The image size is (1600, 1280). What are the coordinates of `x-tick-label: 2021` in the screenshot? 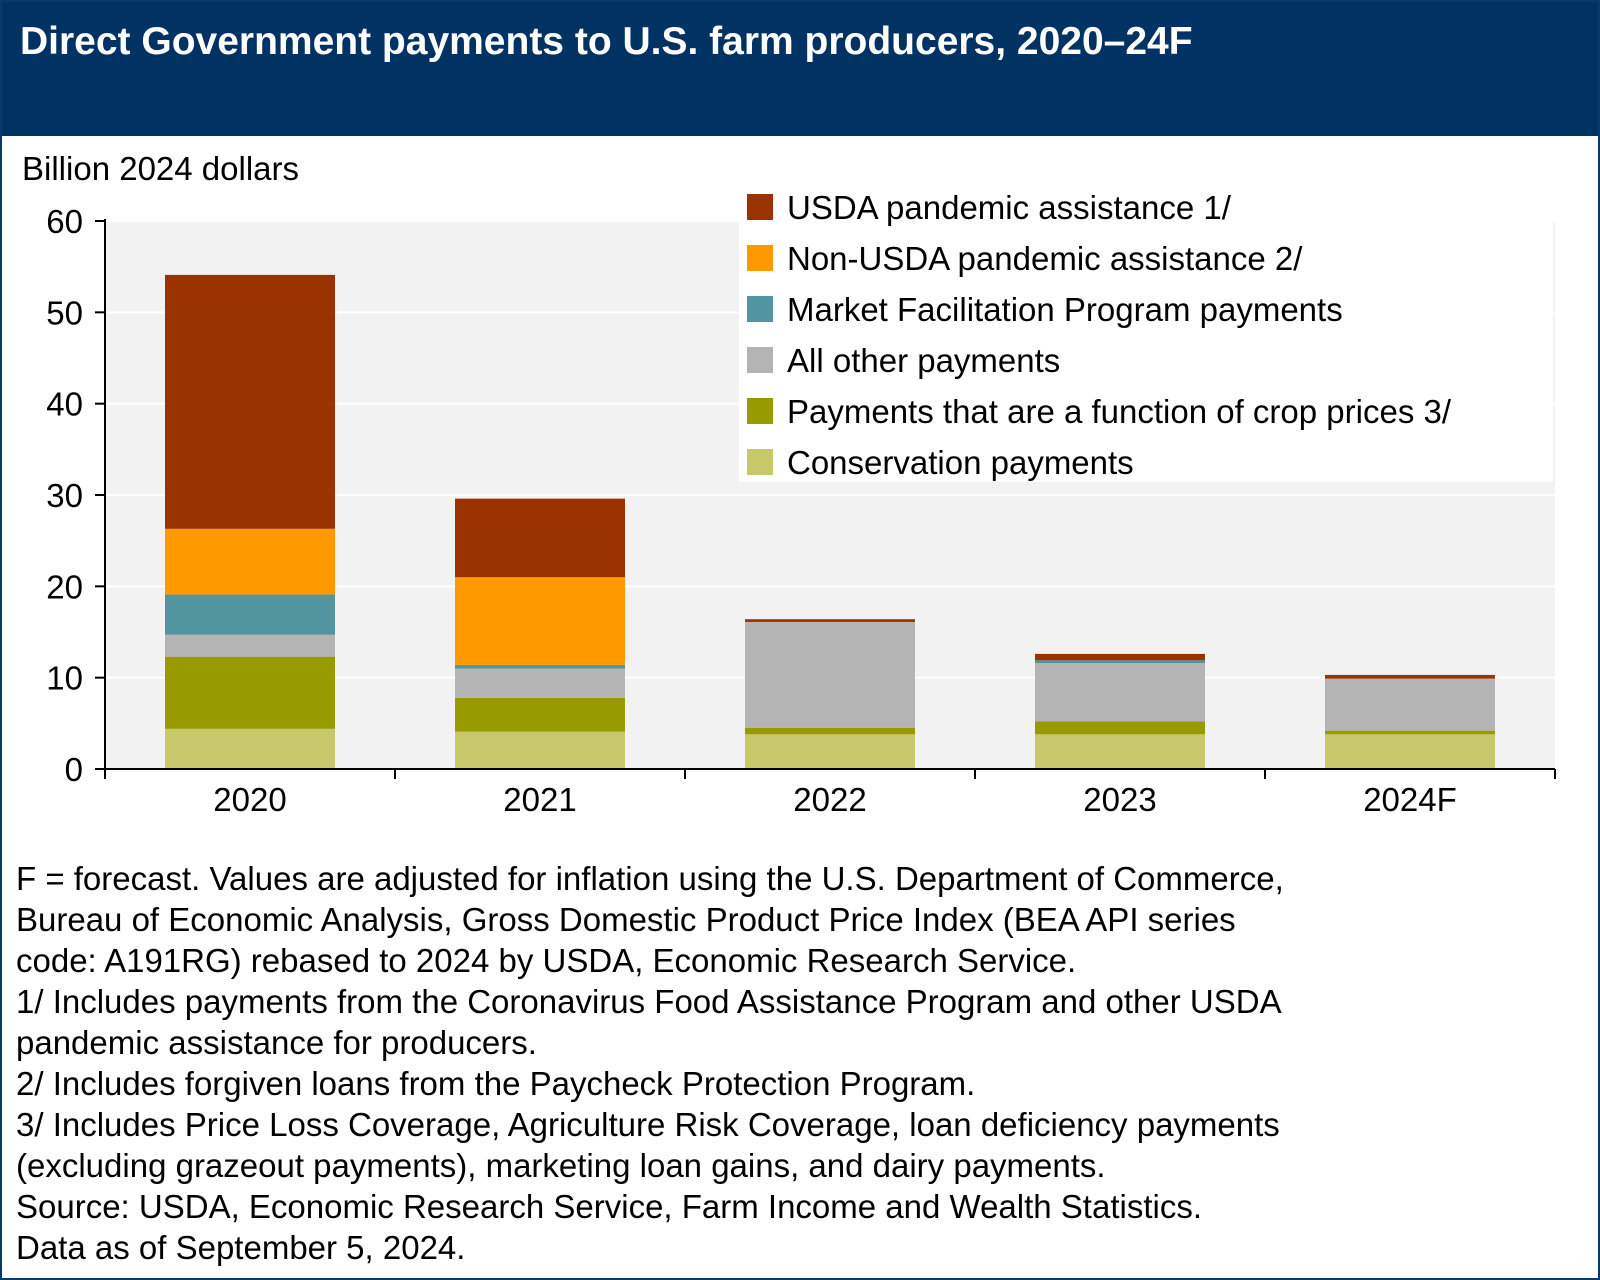 It's located at (539, 799).